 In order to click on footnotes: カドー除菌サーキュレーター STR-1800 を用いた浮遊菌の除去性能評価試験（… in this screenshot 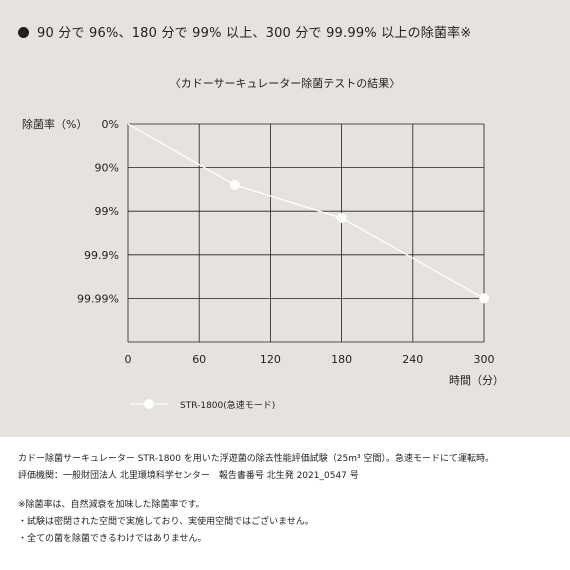, I will do `click(256, 503)`.